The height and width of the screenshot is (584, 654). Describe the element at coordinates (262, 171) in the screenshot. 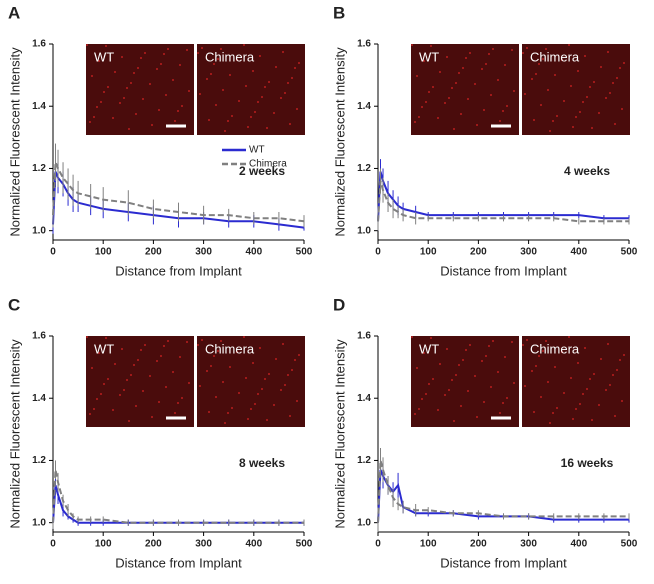

I see `annotation: 2 weeks` at that location.